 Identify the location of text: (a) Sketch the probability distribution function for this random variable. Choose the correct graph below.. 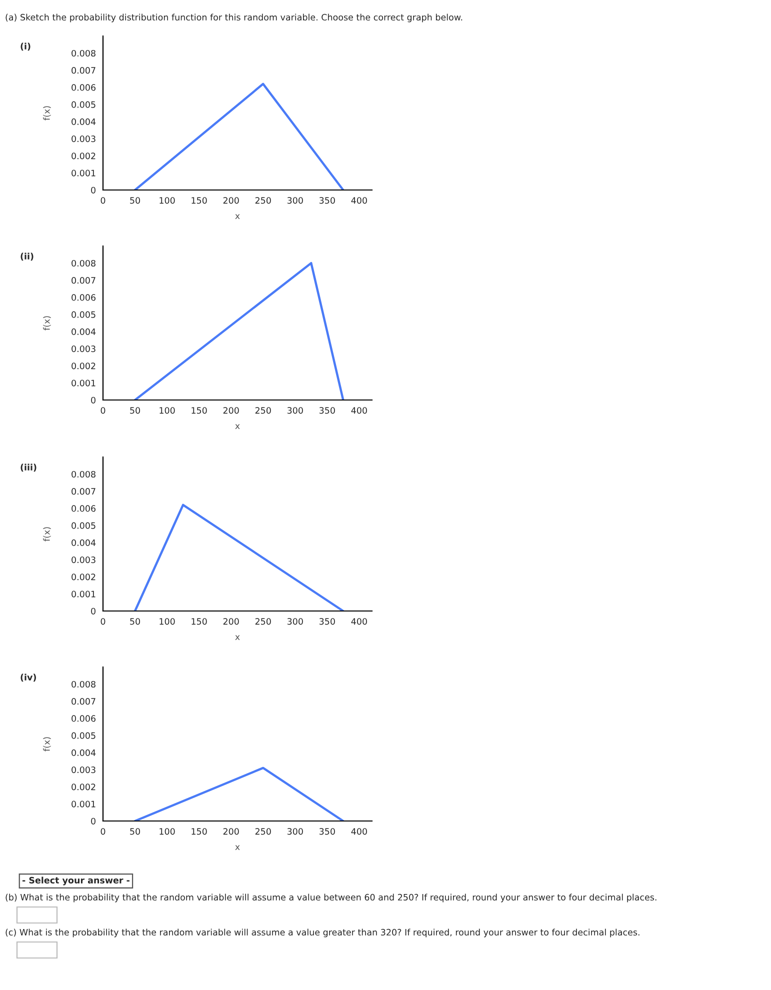
(234, 18).